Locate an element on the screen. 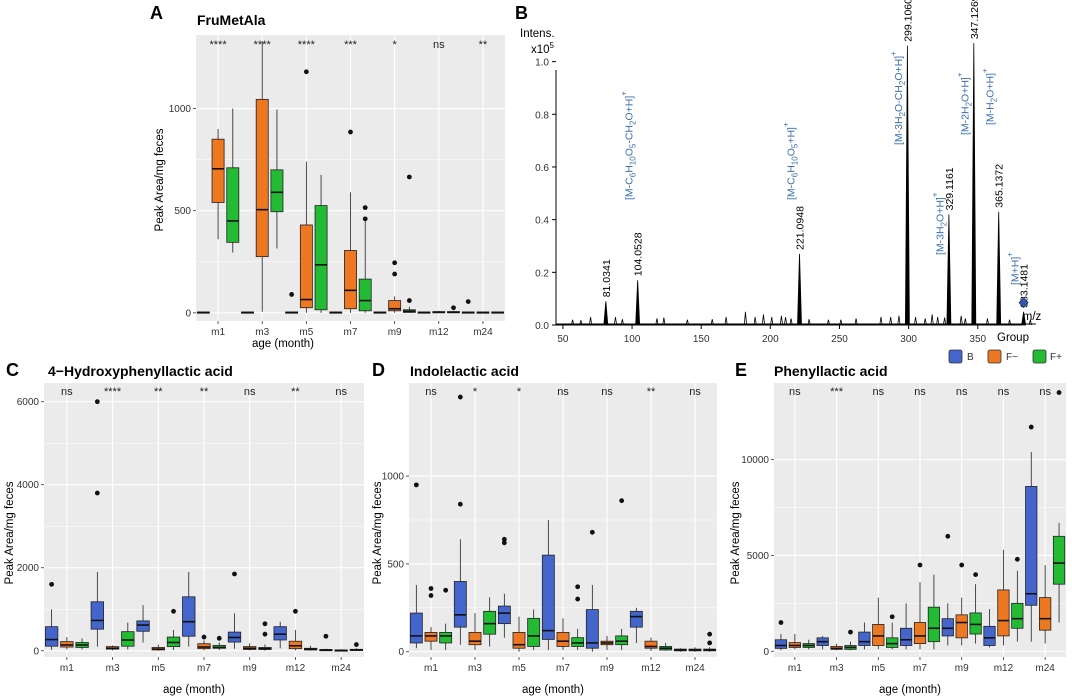 The width and height of the screenshot is (1072, 698). panel-b-peak-label: 347.1269 is located at coordinates (975, 19).